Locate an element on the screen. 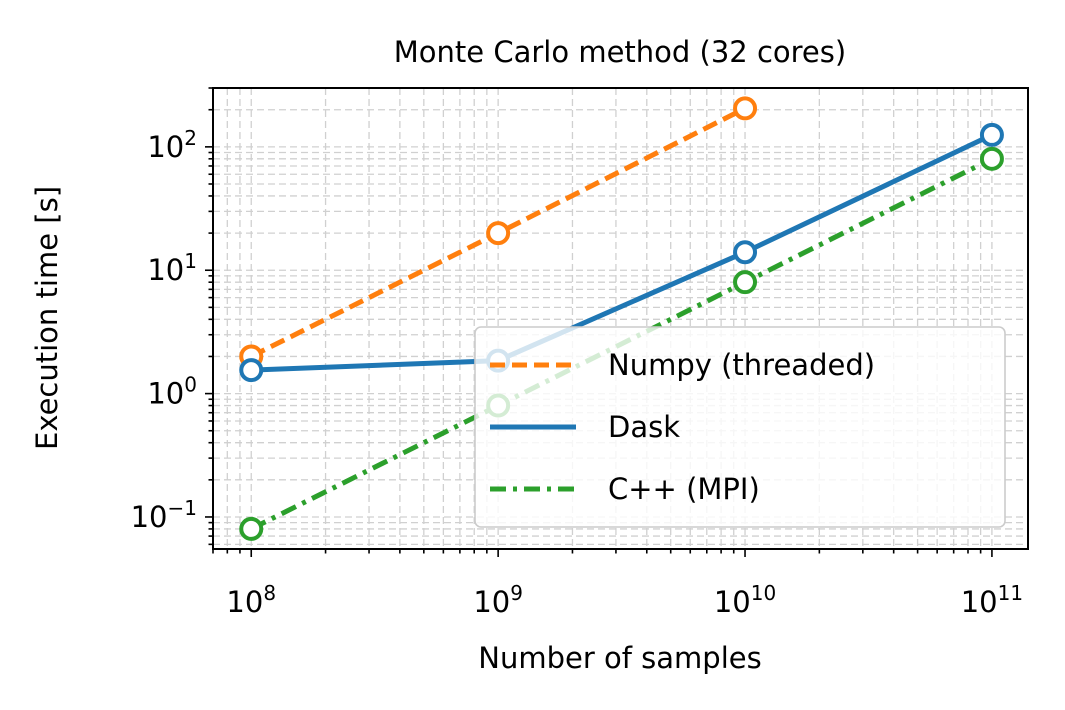 This screenshot has width=1065, height=710. y-tick-label: 10² is located at coordinates (172, 145).